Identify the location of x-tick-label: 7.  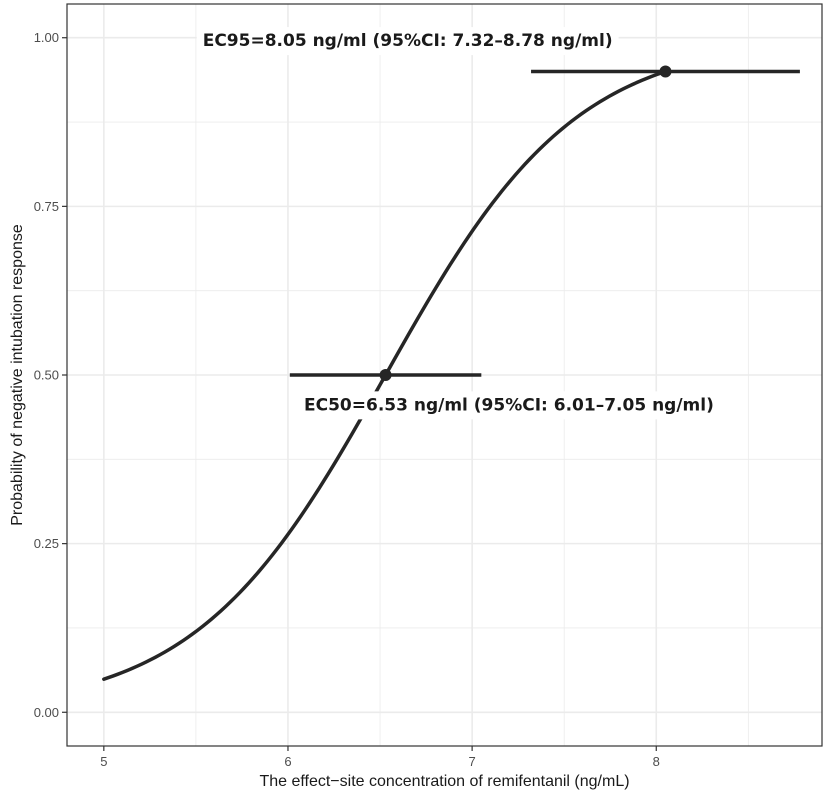
(472, 761).